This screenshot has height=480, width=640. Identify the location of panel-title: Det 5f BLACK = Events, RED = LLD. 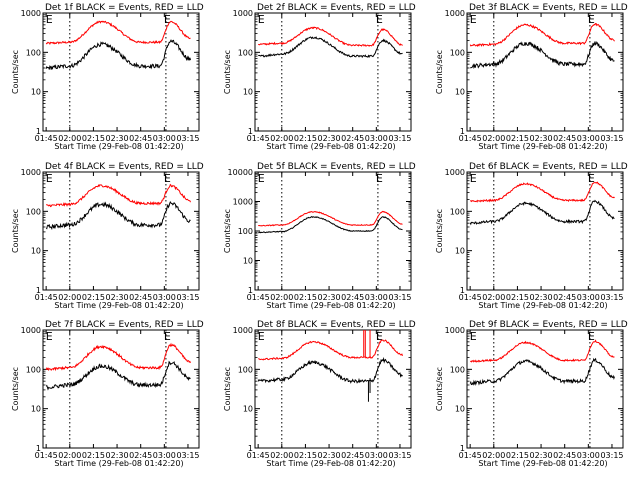
(336, 167).